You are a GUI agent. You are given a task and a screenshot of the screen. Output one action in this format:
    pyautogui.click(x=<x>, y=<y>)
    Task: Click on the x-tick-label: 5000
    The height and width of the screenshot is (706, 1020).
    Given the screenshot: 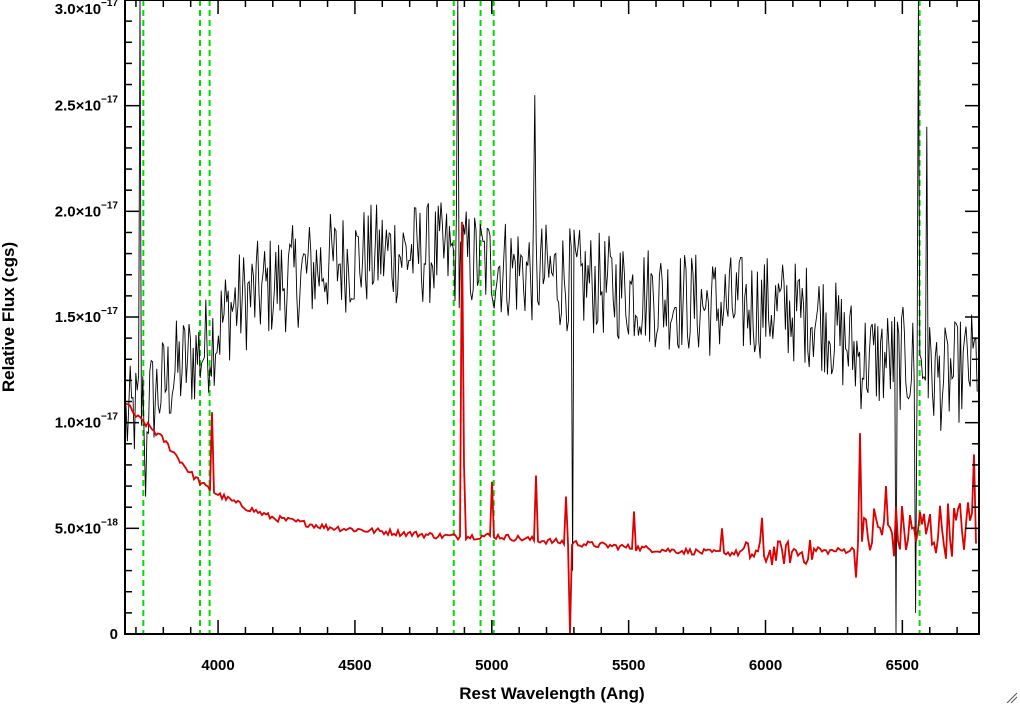 What is the action you would take?
    pyautogui.click(x=491, y=665)
    